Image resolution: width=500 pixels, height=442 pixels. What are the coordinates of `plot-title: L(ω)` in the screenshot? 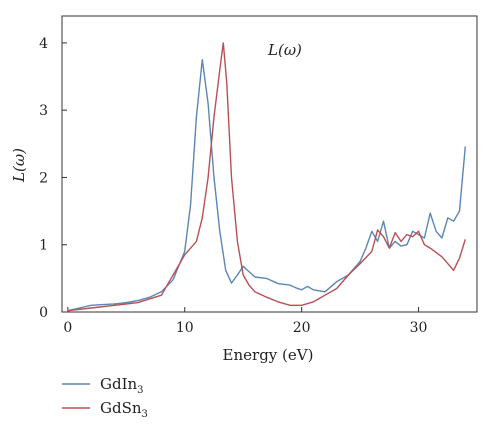 It's located at (284, 50).